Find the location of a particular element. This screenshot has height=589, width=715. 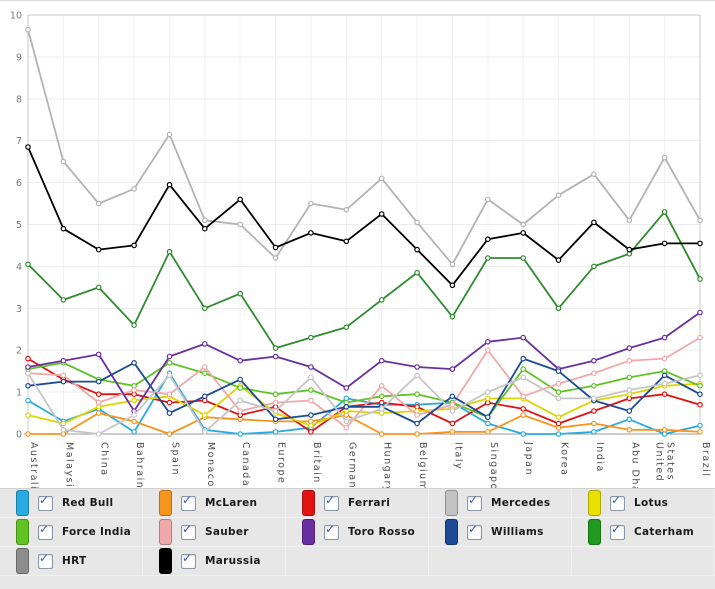

legend-item-lotus: ✓ Lotus is located at coordinates (643, 503).